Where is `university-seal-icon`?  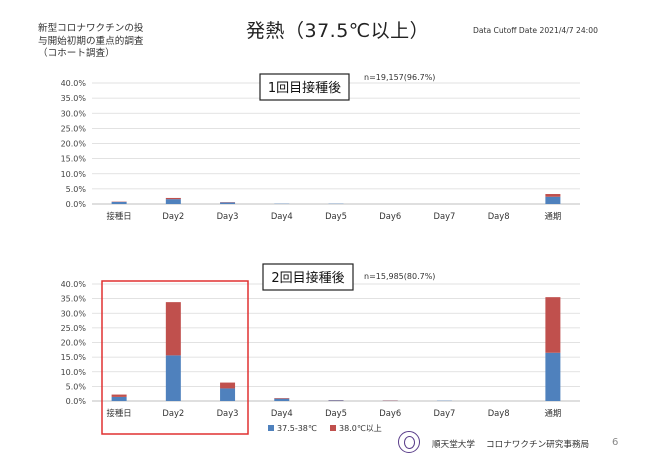
university-seal-icon is located at coordinates (409, 442).